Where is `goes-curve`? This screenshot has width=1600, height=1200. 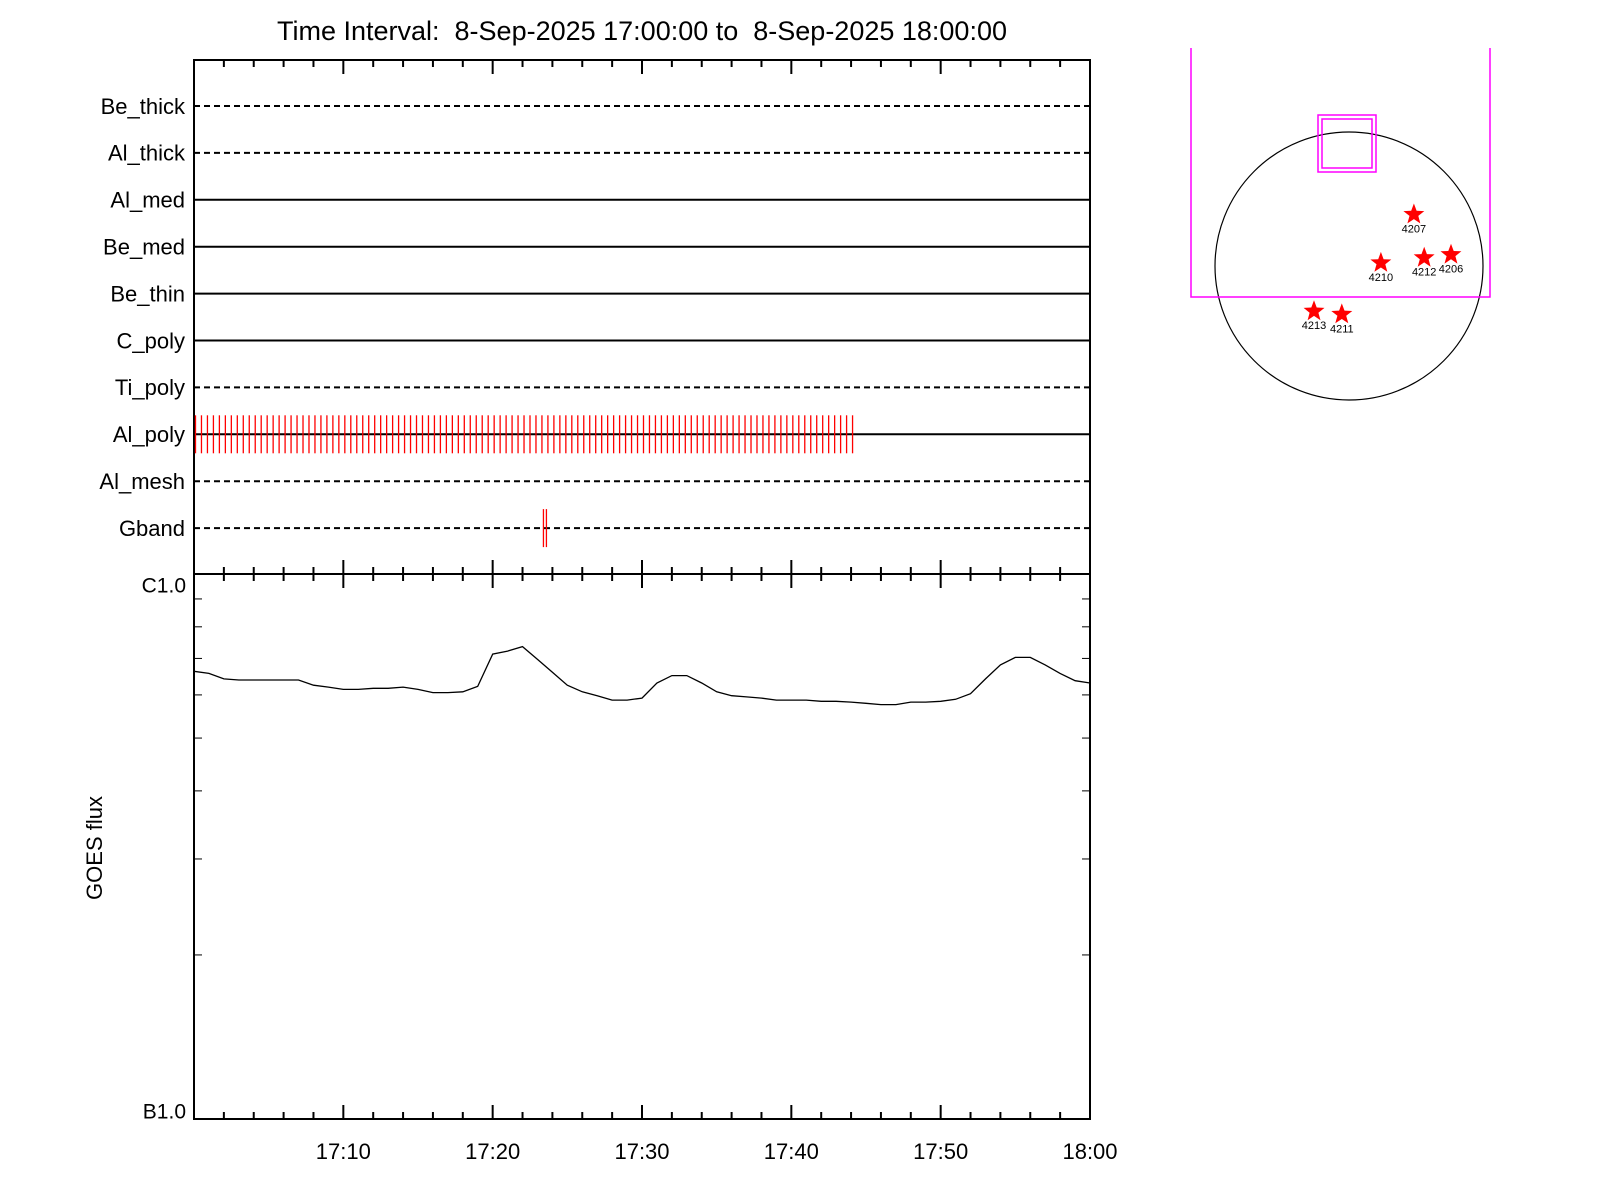 goes-curve is located at coordinates (642, 675).